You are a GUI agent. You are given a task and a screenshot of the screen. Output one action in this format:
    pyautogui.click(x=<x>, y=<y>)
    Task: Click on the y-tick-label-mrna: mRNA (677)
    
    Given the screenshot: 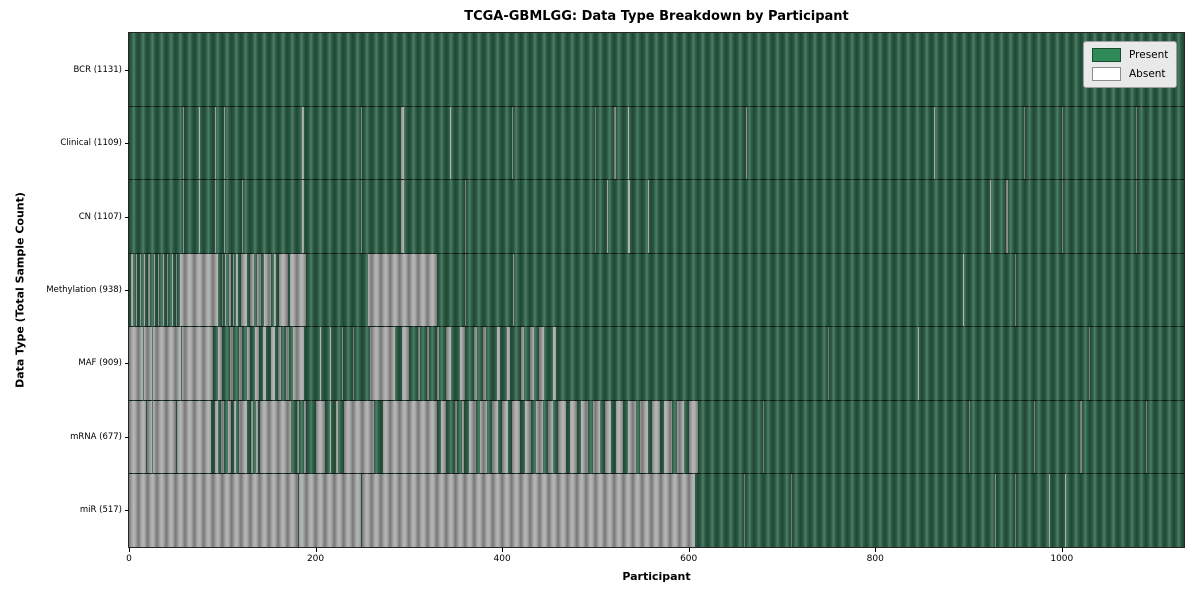 What is the action you would take?
    pyautogui.click(x=96, y=436)
    